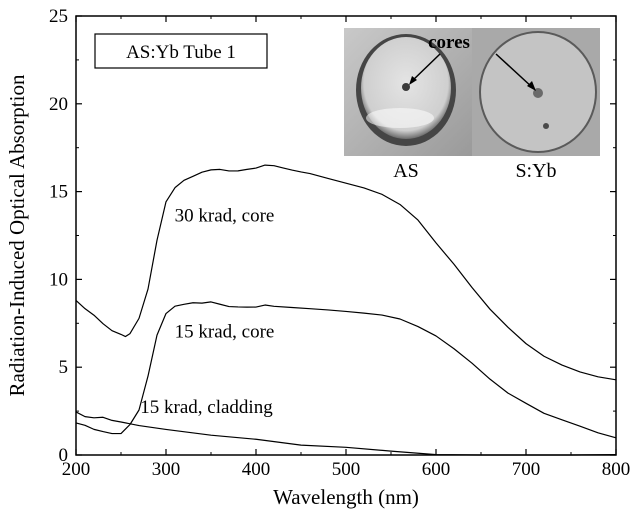  Describe the element at coordinates (256, 469) in the screenshot. I see `x-tick-label: 400` at that location.